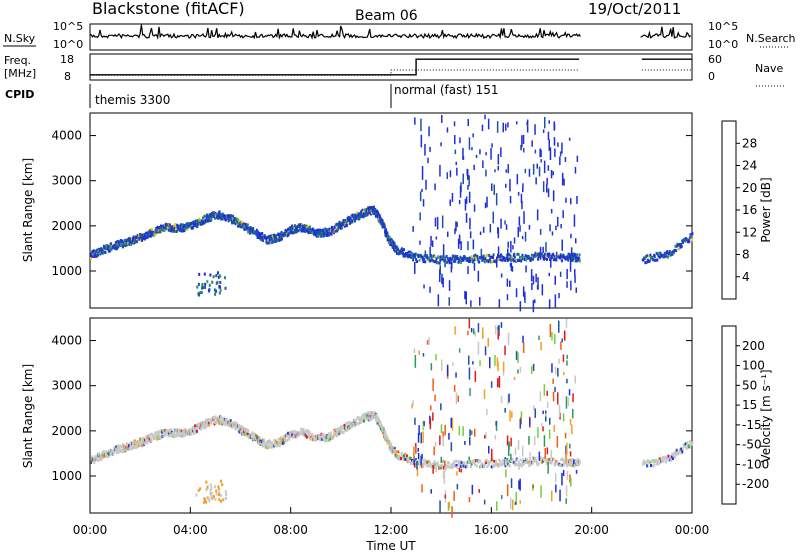  I want to click on y-tick-label: 1000, so click(66, 476).